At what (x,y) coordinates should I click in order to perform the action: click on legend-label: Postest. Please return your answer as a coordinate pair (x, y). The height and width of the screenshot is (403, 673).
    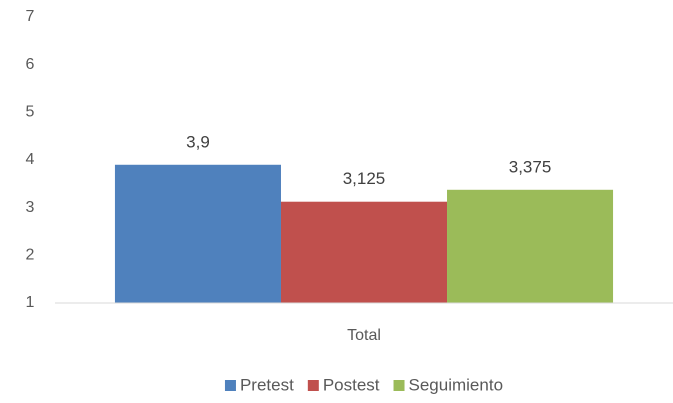
    Looking at the image, I should click on (351, 384).